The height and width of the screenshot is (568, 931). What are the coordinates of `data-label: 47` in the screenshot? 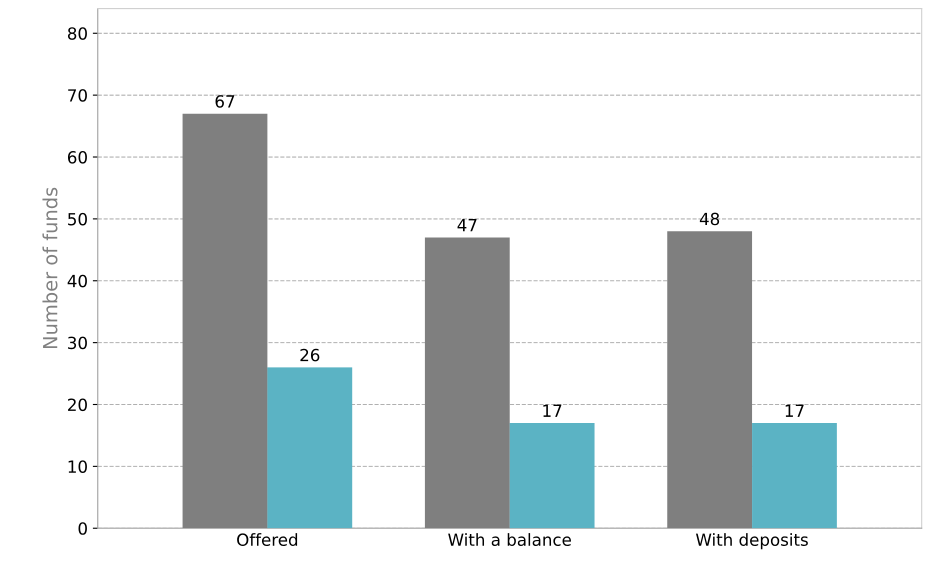 It's located at (467, 225).